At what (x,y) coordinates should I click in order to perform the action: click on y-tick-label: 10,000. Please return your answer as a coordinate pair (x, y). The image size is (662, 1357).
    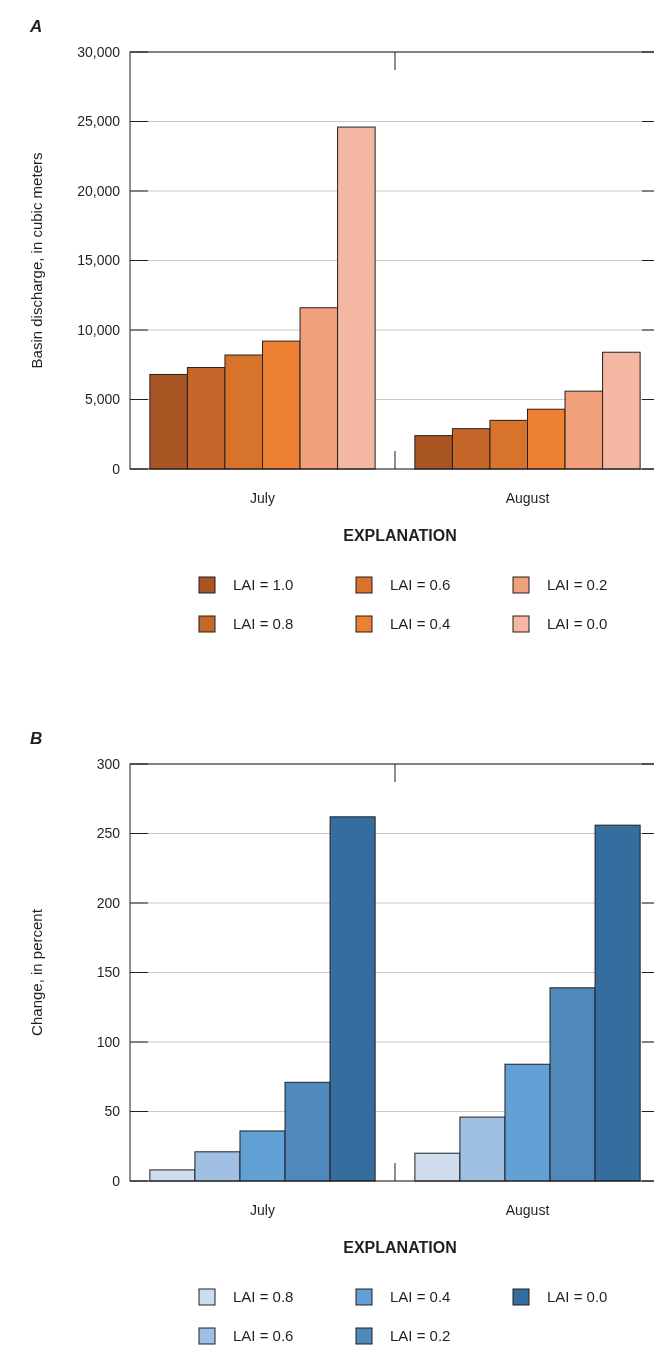
    Looking at the image, I should click on (99, 329).